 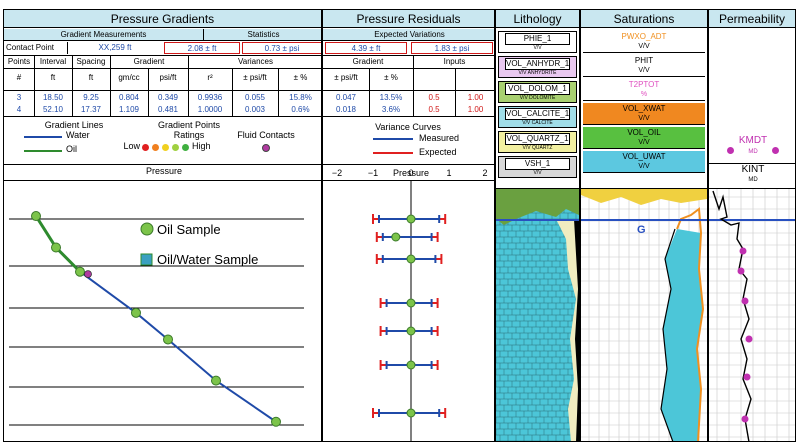 What do you see at coordinates (104, 35) in the screenshot?
I see `gradient-measurements-header: Gradient Measurements` at bounding box center [104, 35].